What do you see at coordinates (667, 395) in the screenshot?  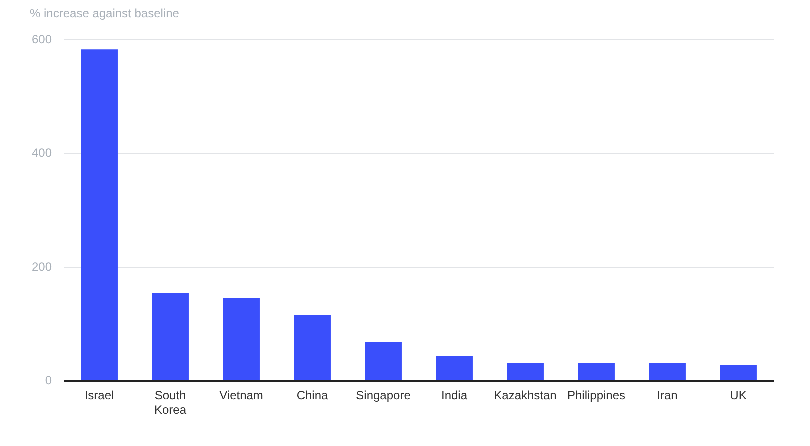 I see `x-tick-label: Iran` at bounding box center [667, 395].